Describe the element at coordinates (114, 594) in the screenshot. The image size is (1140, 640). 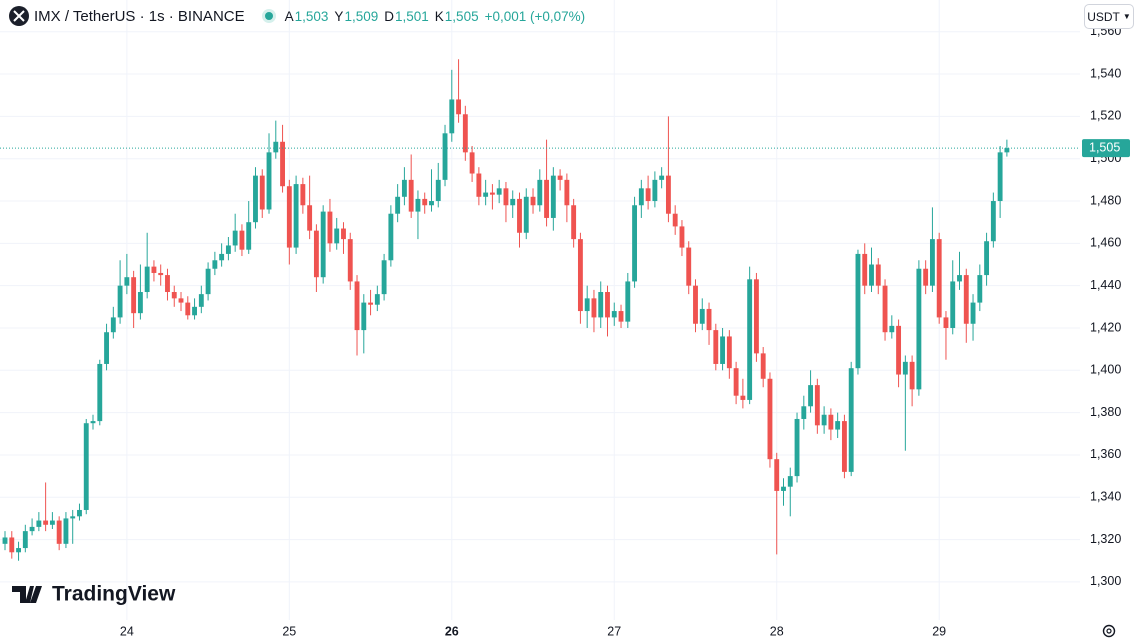
I see `watermark-text: TradingView` at that location.